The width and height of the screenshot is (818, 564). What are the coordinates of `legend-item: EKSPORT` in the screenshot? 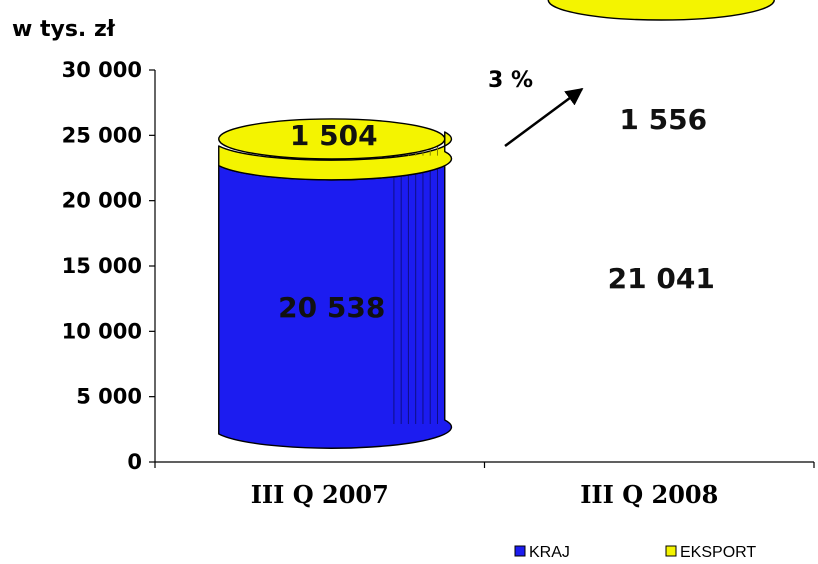 It's located at (710, 552).